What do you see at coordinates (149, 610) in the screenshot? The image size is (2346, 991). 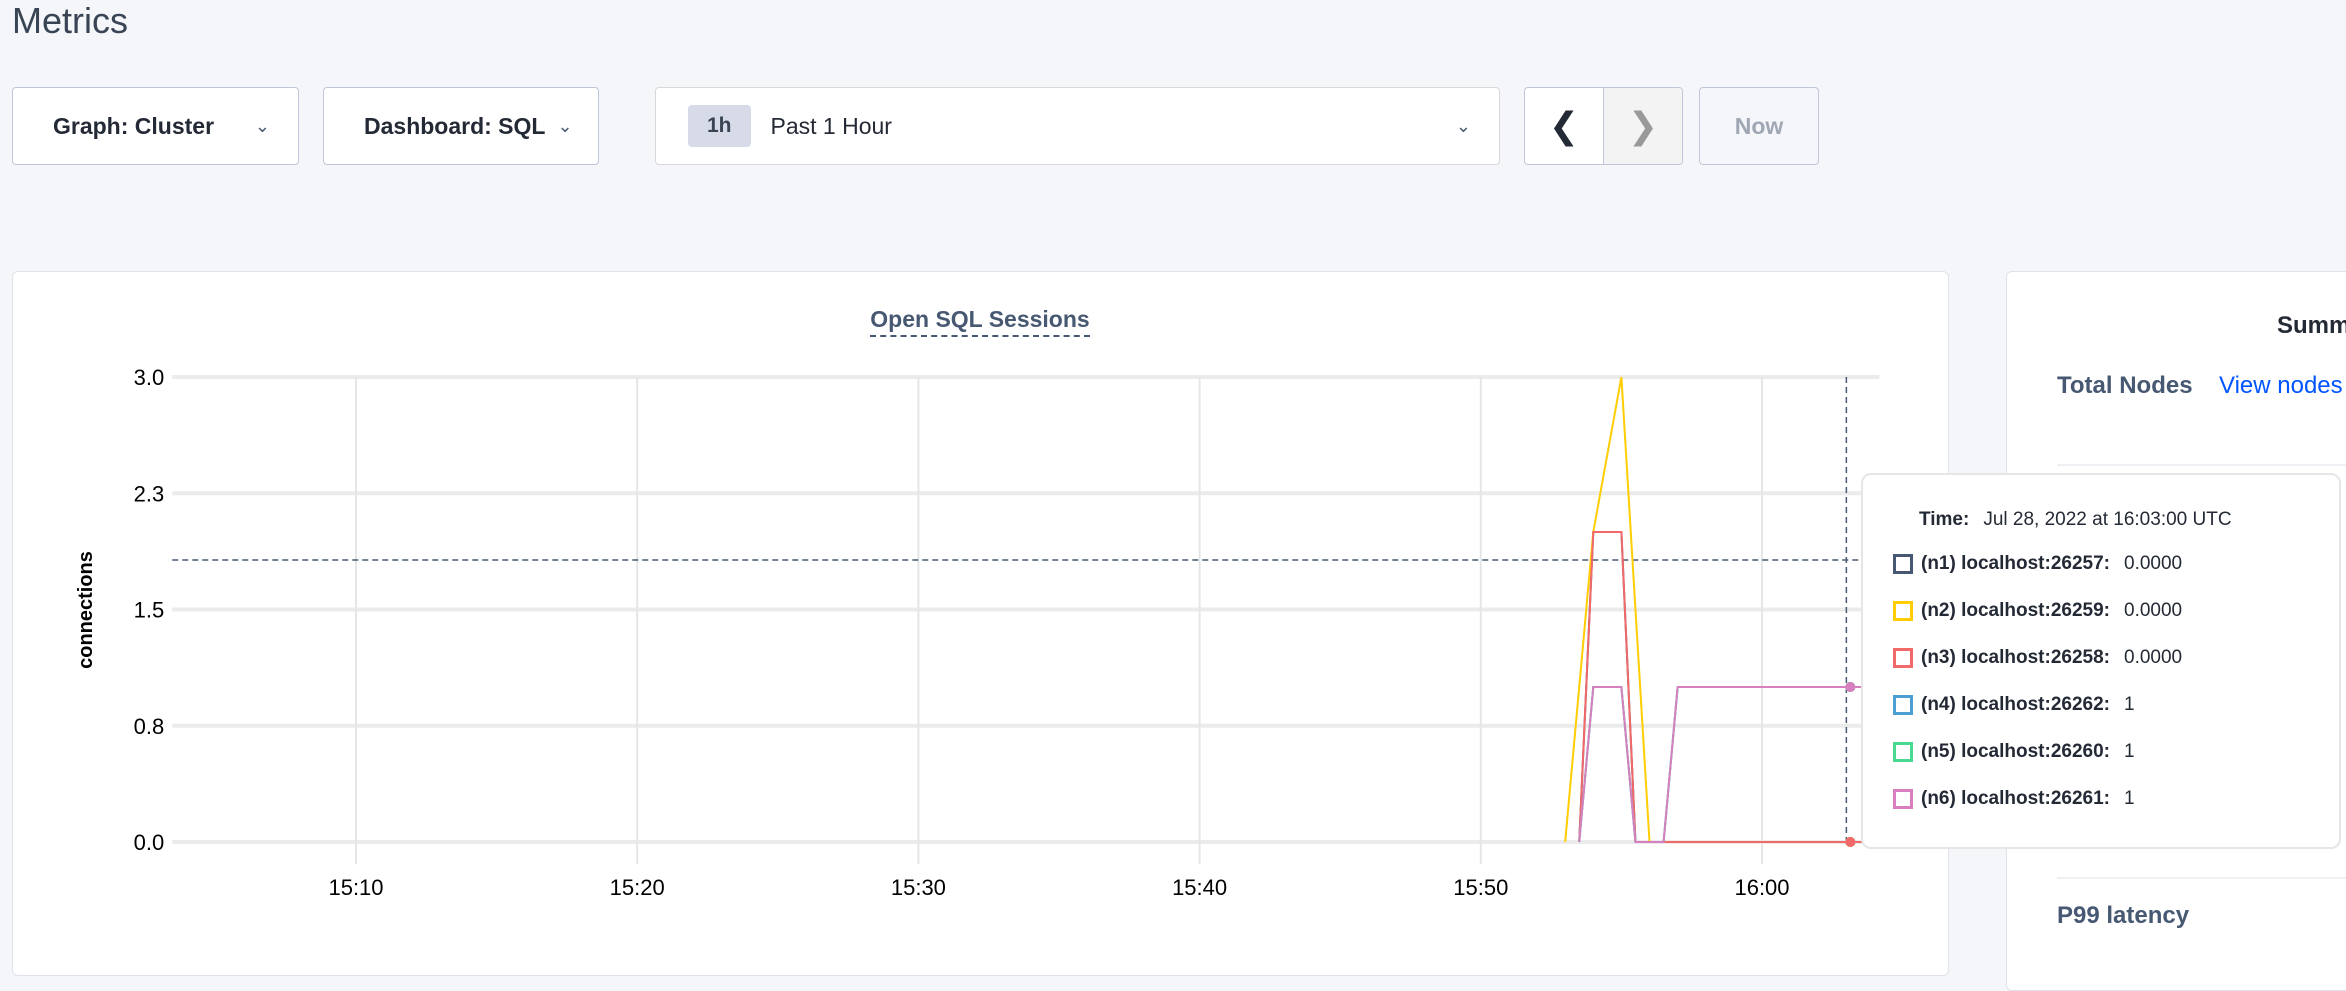 I see `y-tick-label: 1.5` at bounding box center [149, 610].